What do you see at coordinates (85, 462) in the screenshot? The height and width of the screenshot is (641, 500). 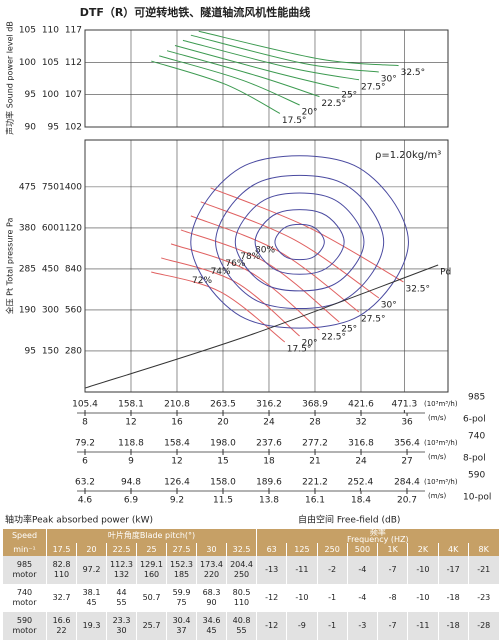 I see `velocity-tick-label: 6` at bounding box center [85, 462].